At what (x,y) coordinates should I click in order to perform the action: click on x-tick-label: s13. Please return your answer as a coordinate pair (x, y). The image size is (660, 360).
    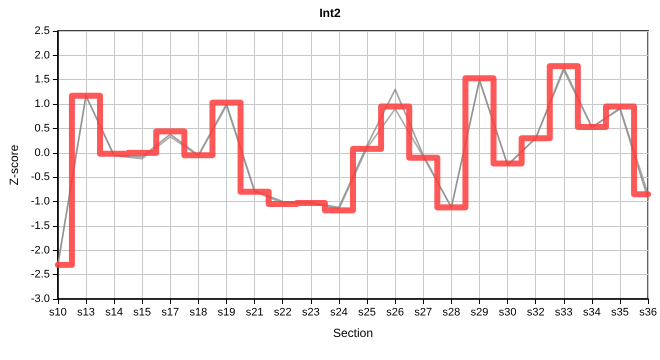
    Looking at the image, I should click on (86, 312).